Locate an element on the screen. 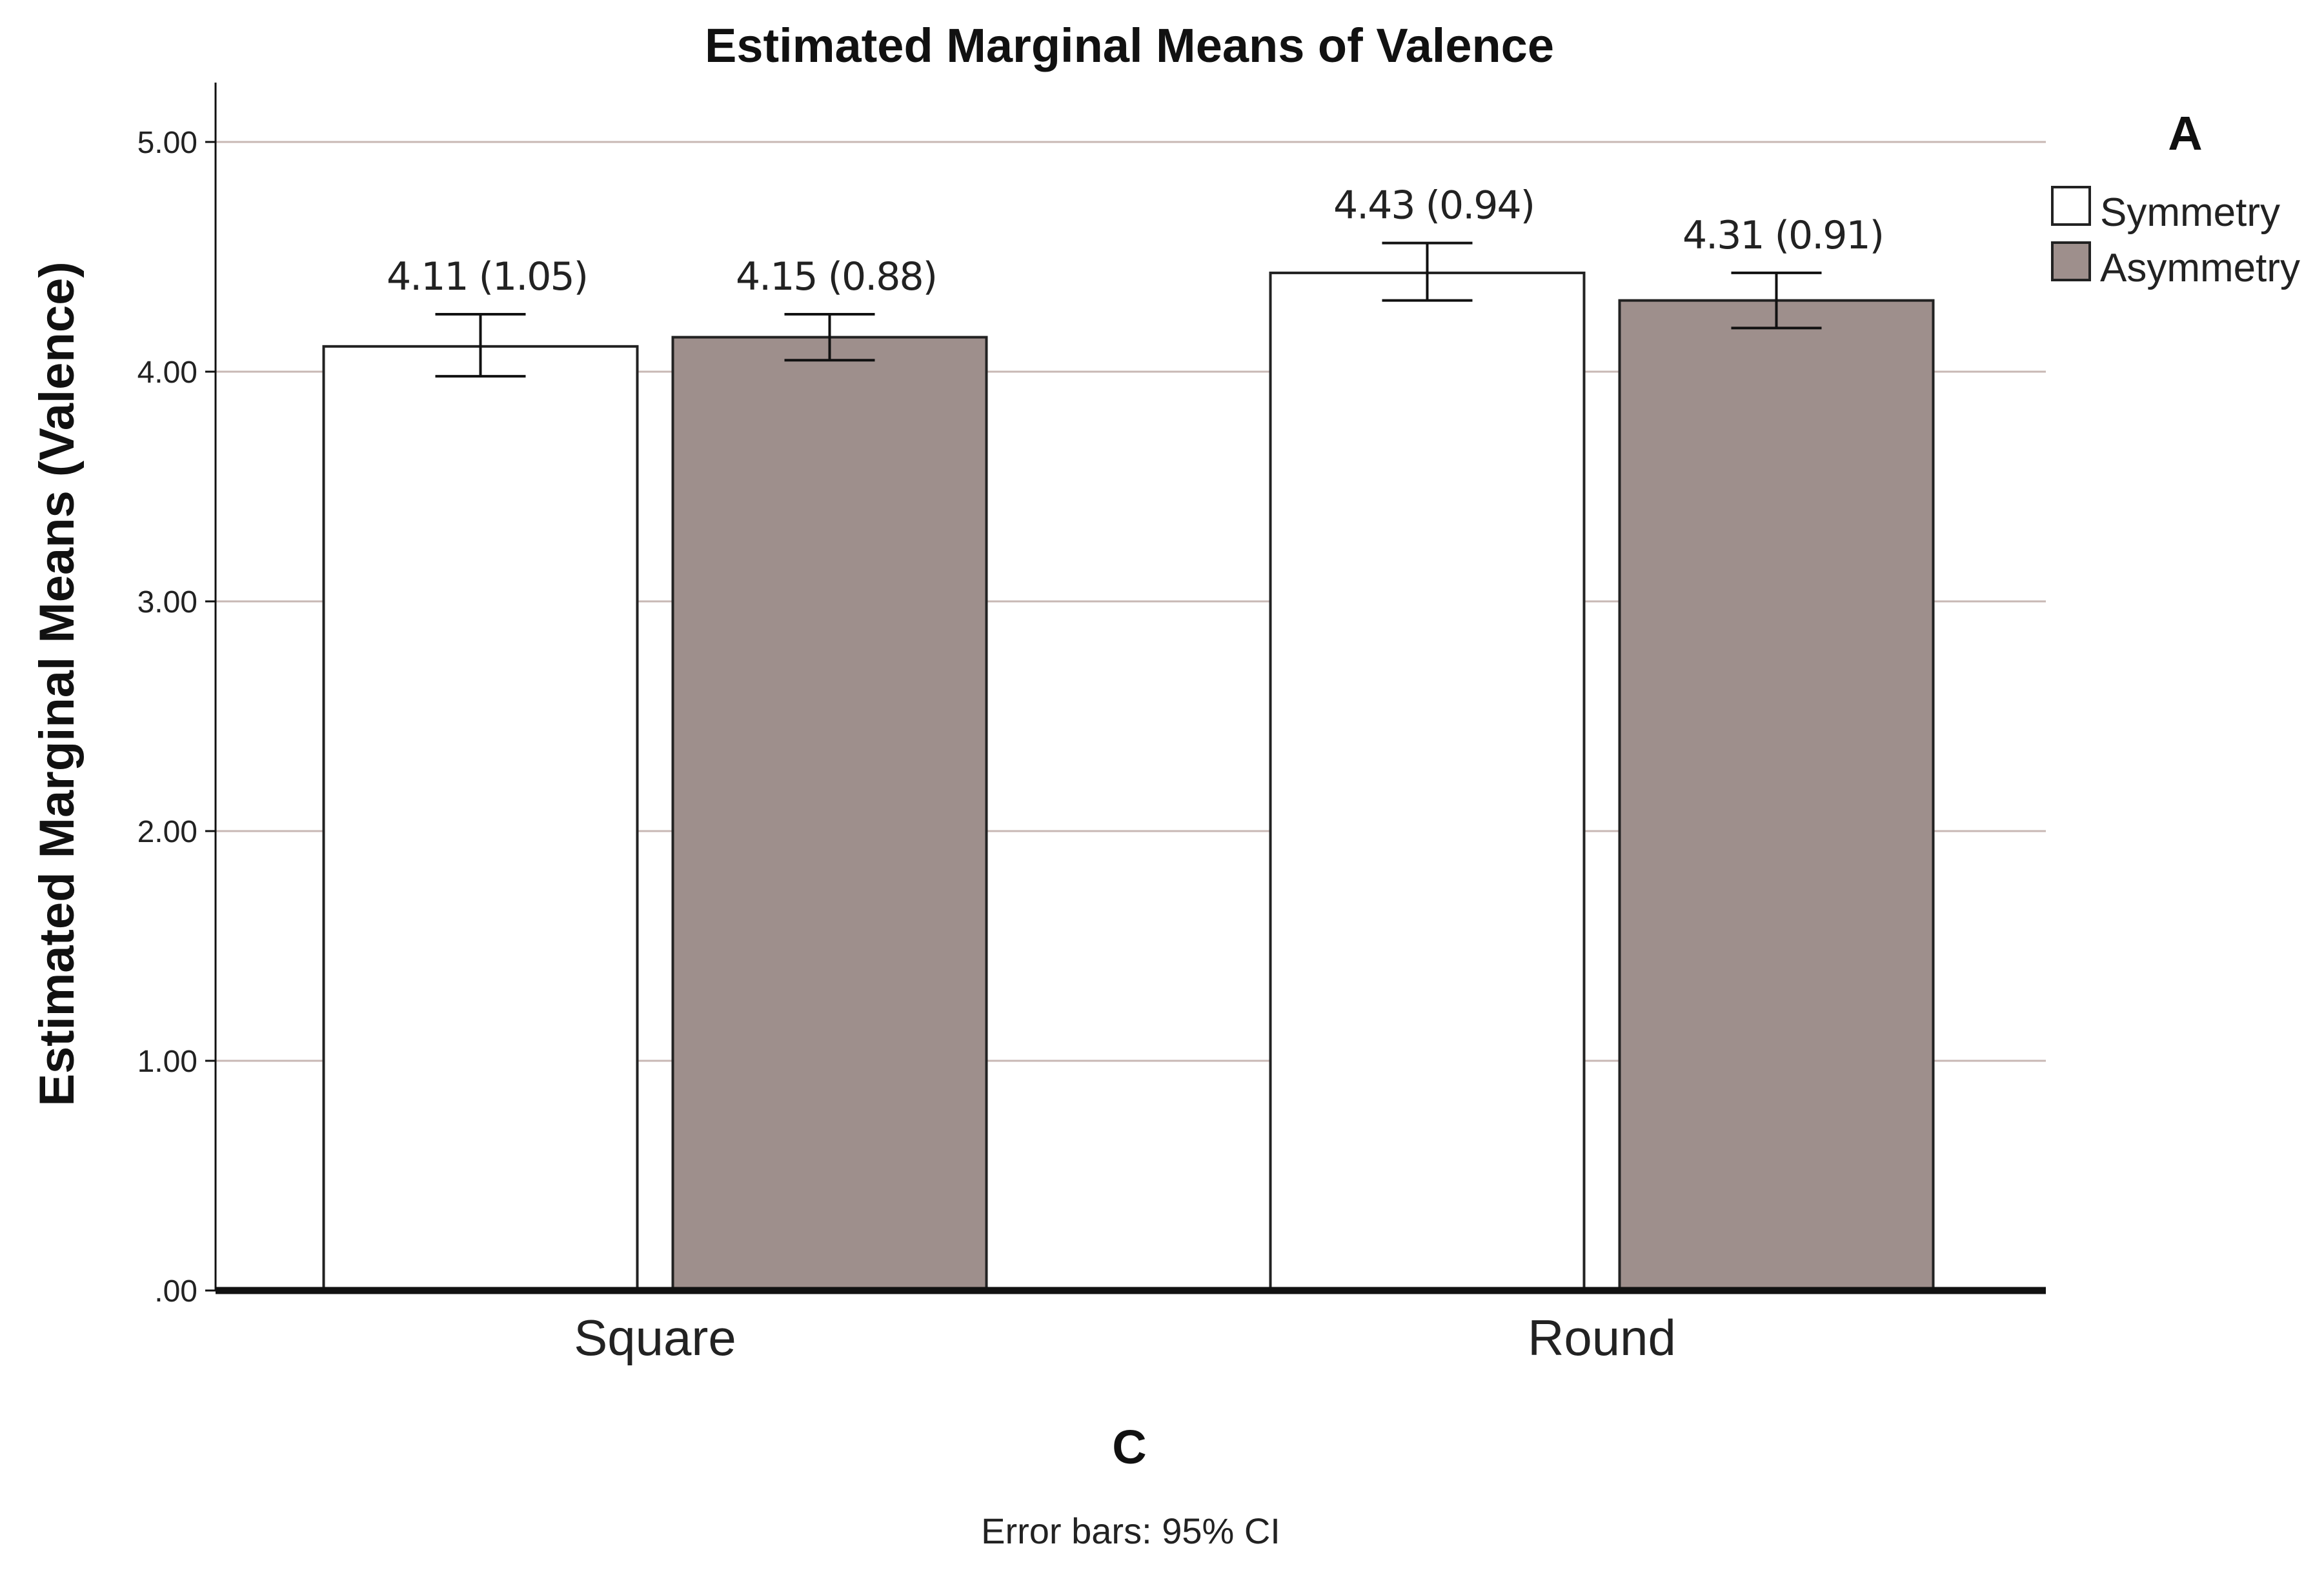 The image size is (2324, 1577). y-tick-label-3: 3.00 is located at coordinates (167, 602).